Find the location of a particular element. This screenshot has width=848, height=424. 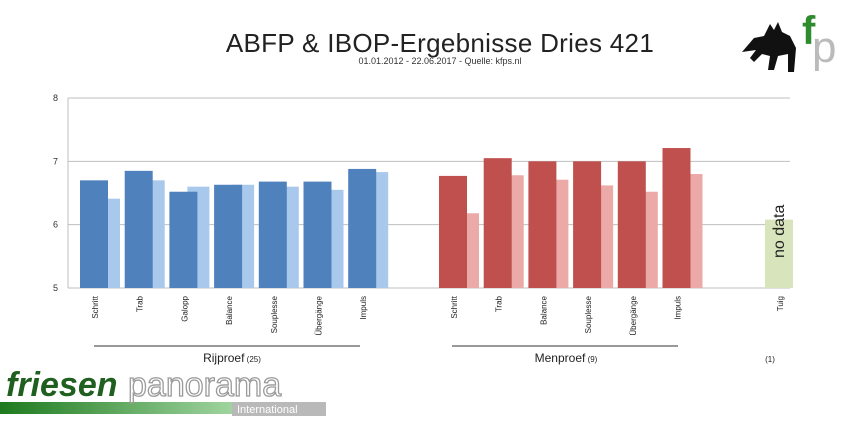

svg-text: friesen is located at coordinates (62, 385).